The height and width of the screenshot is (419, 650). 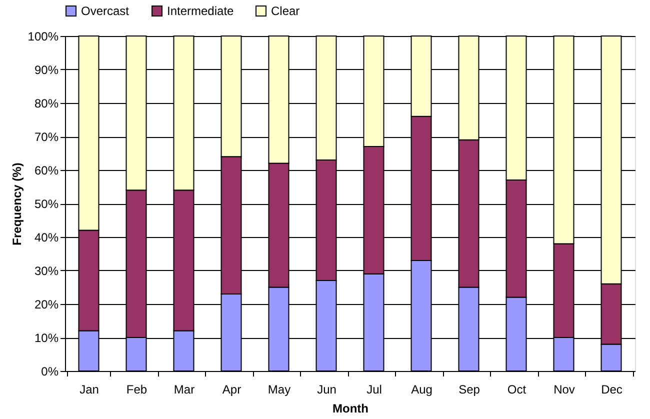 I want to click on y-tick-label: 100%, so click(x=43, y=37).